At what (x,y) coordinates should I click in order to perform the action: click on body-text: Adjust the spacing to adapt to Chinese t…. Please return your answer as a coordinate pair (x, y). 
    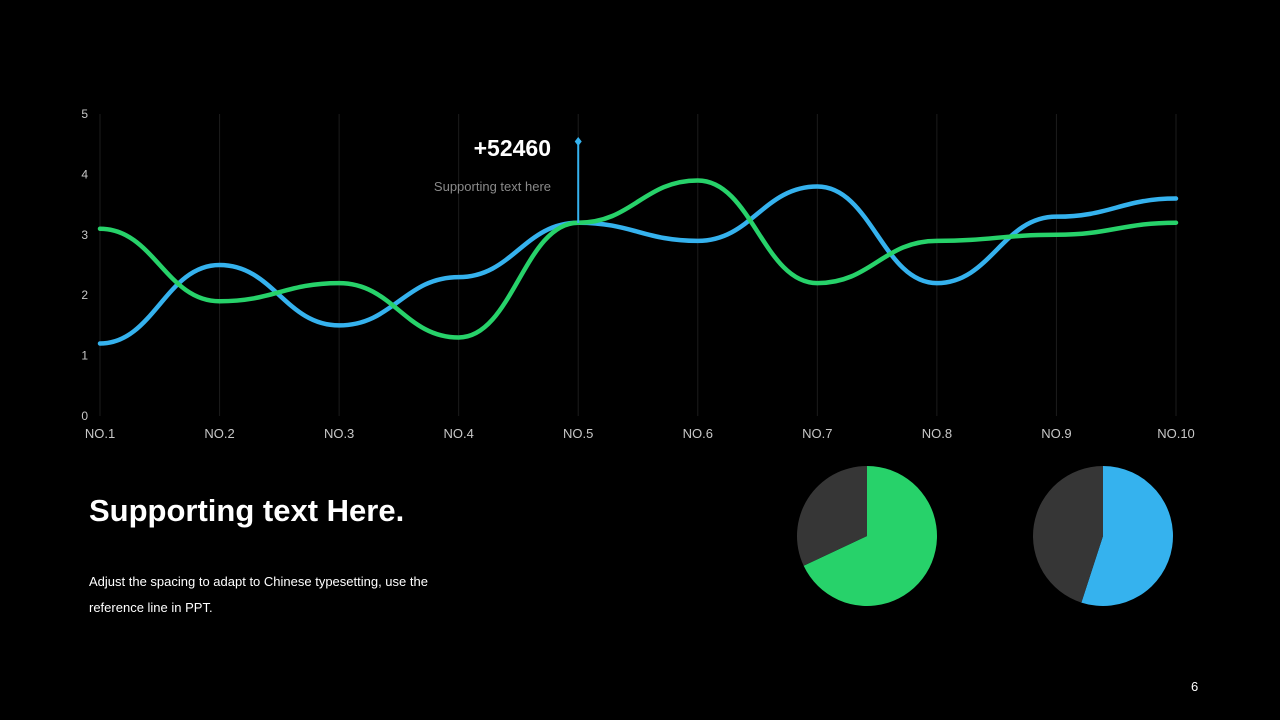
    Looking at the image, I should click on (258, 594).